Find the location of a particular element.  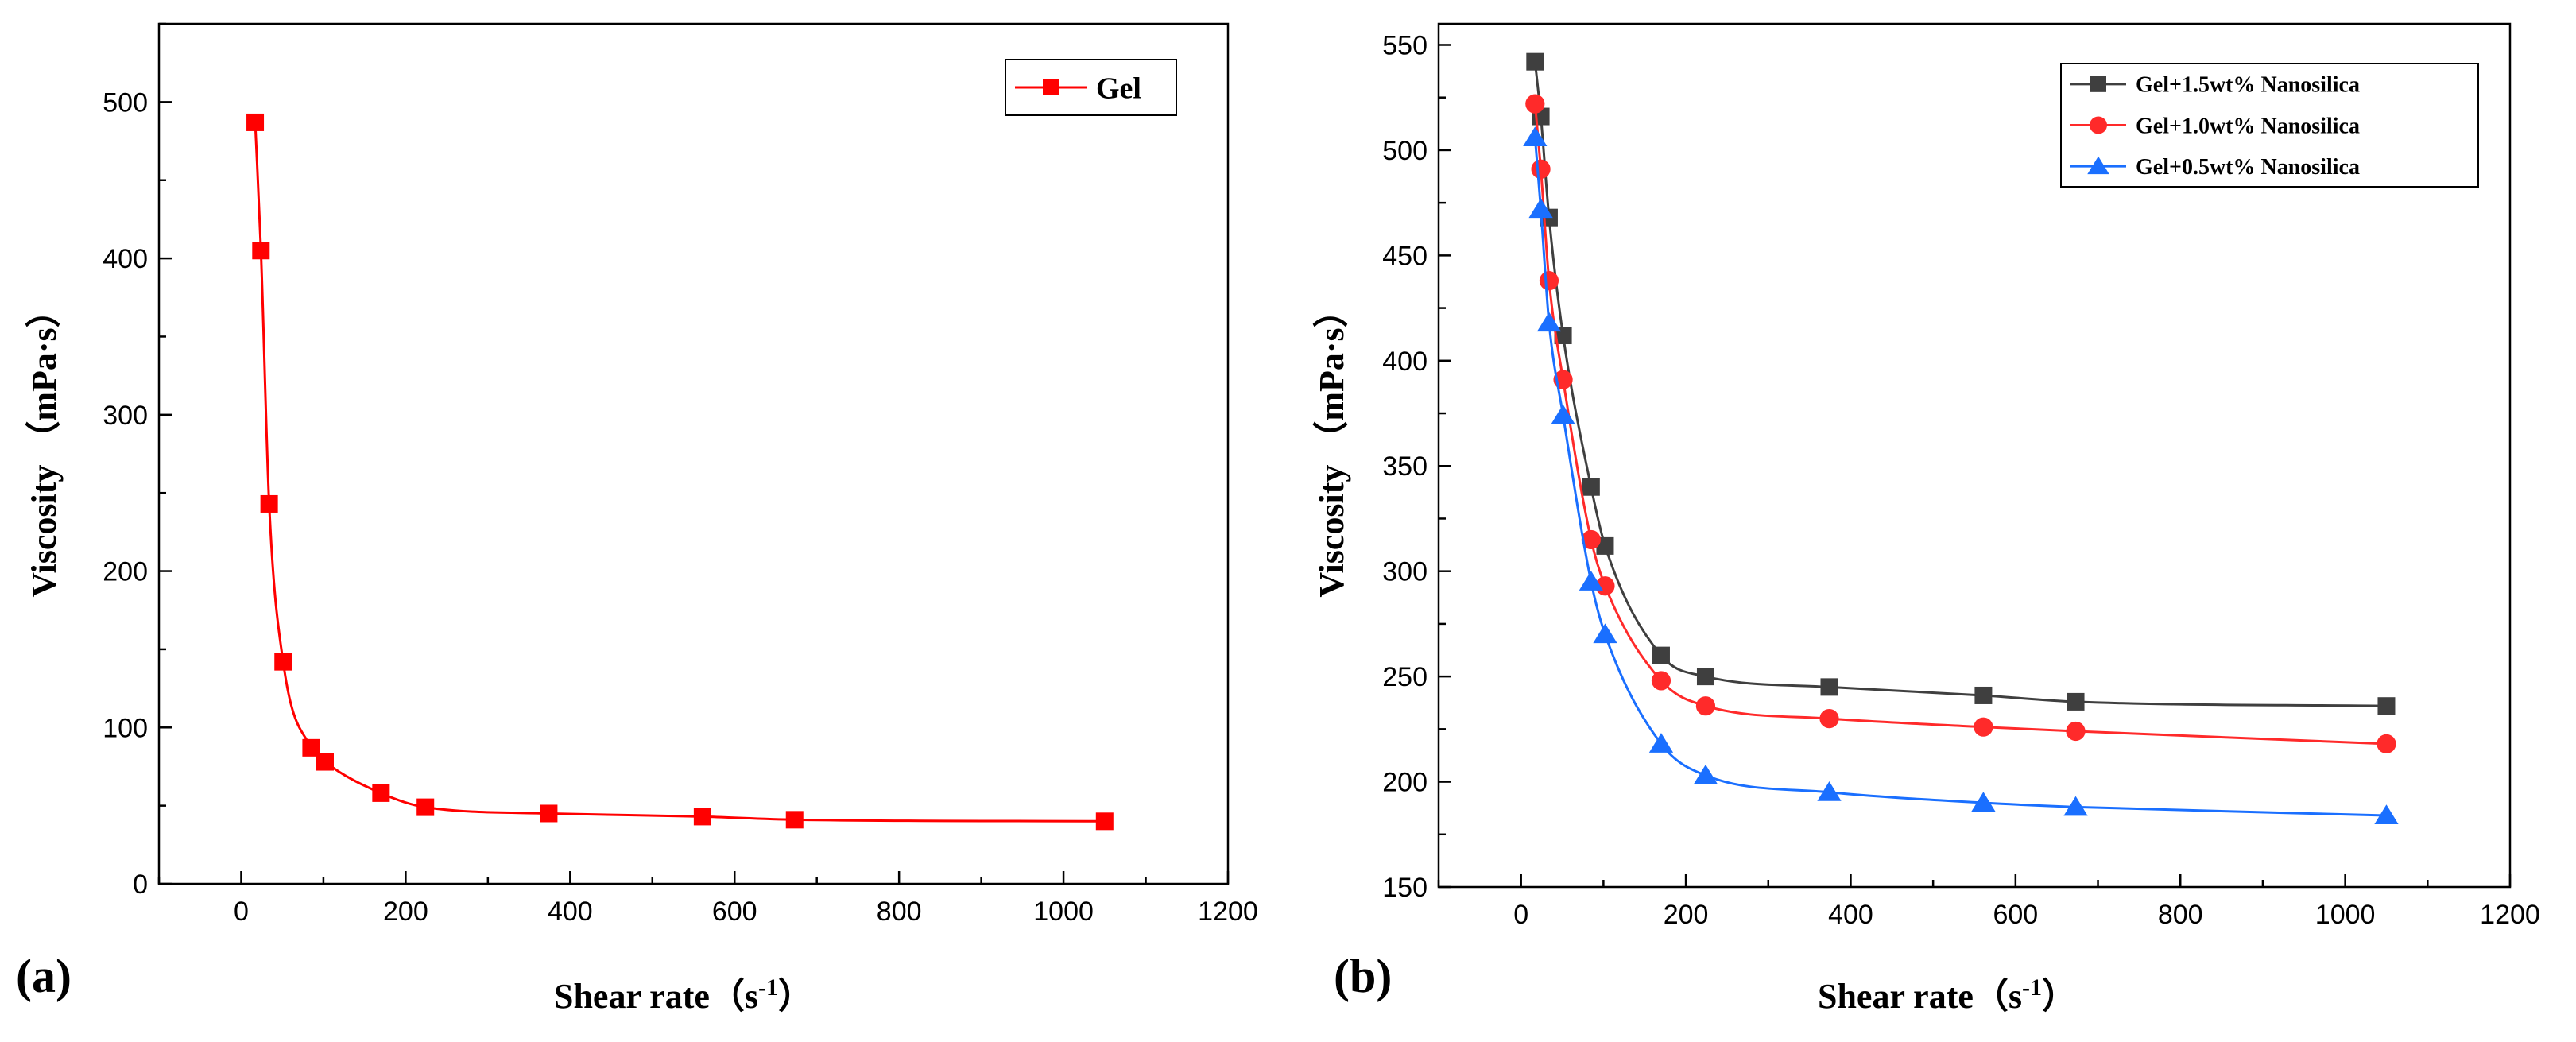

b-legend-label: Gel+0.5wt% Nanosilica is located at coordinates (2248, 167).